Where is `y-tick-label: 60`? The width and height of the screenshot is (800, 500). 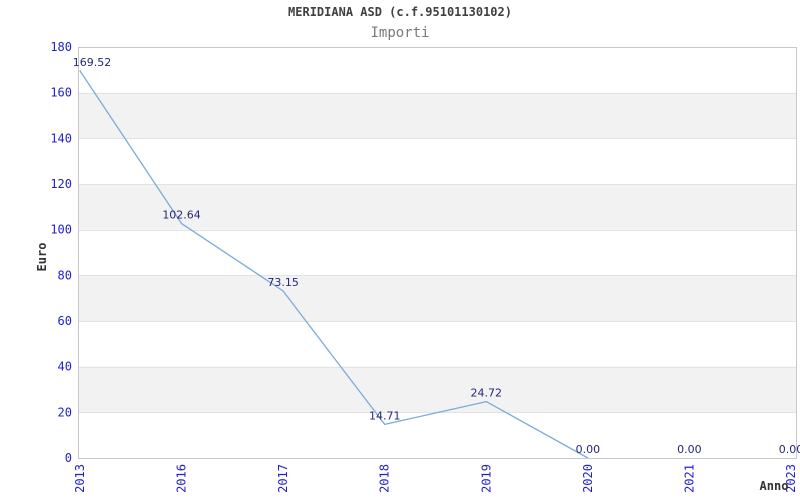 y-tick-label: 60 is located at coordinates (65, 321).